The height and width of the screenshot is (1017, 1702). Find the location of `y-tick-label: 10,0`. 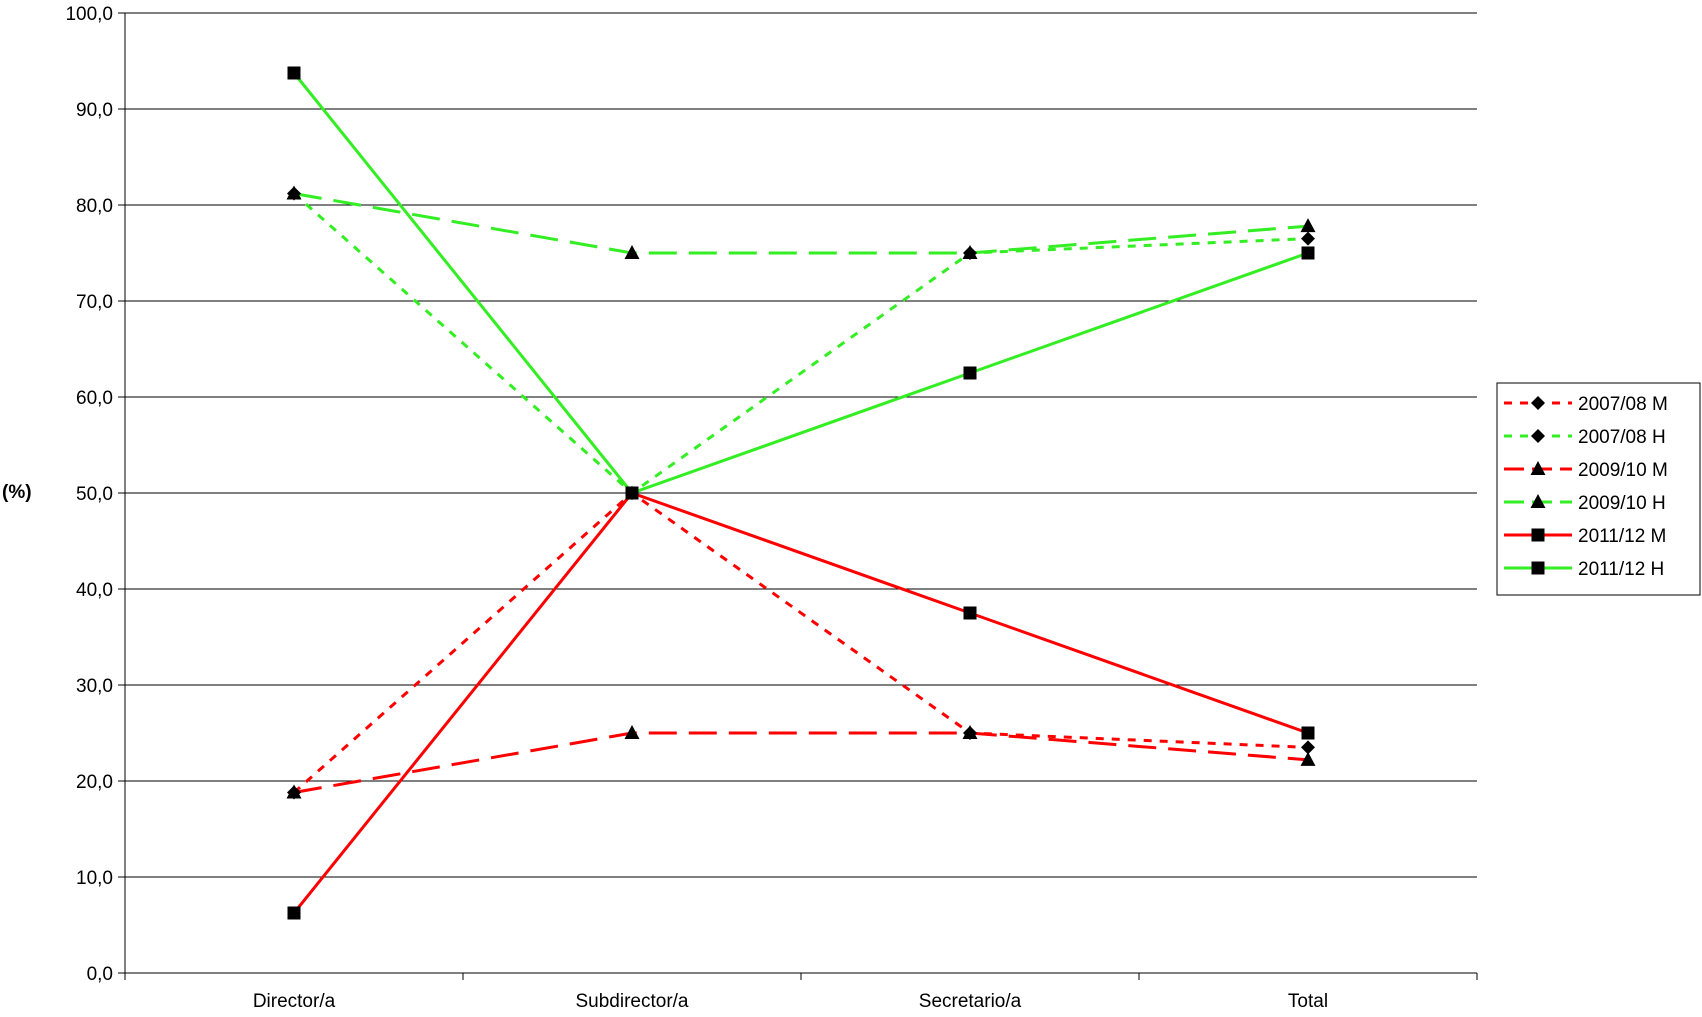

y-tick-label: 10,0 is located at coordinates (94, 878).